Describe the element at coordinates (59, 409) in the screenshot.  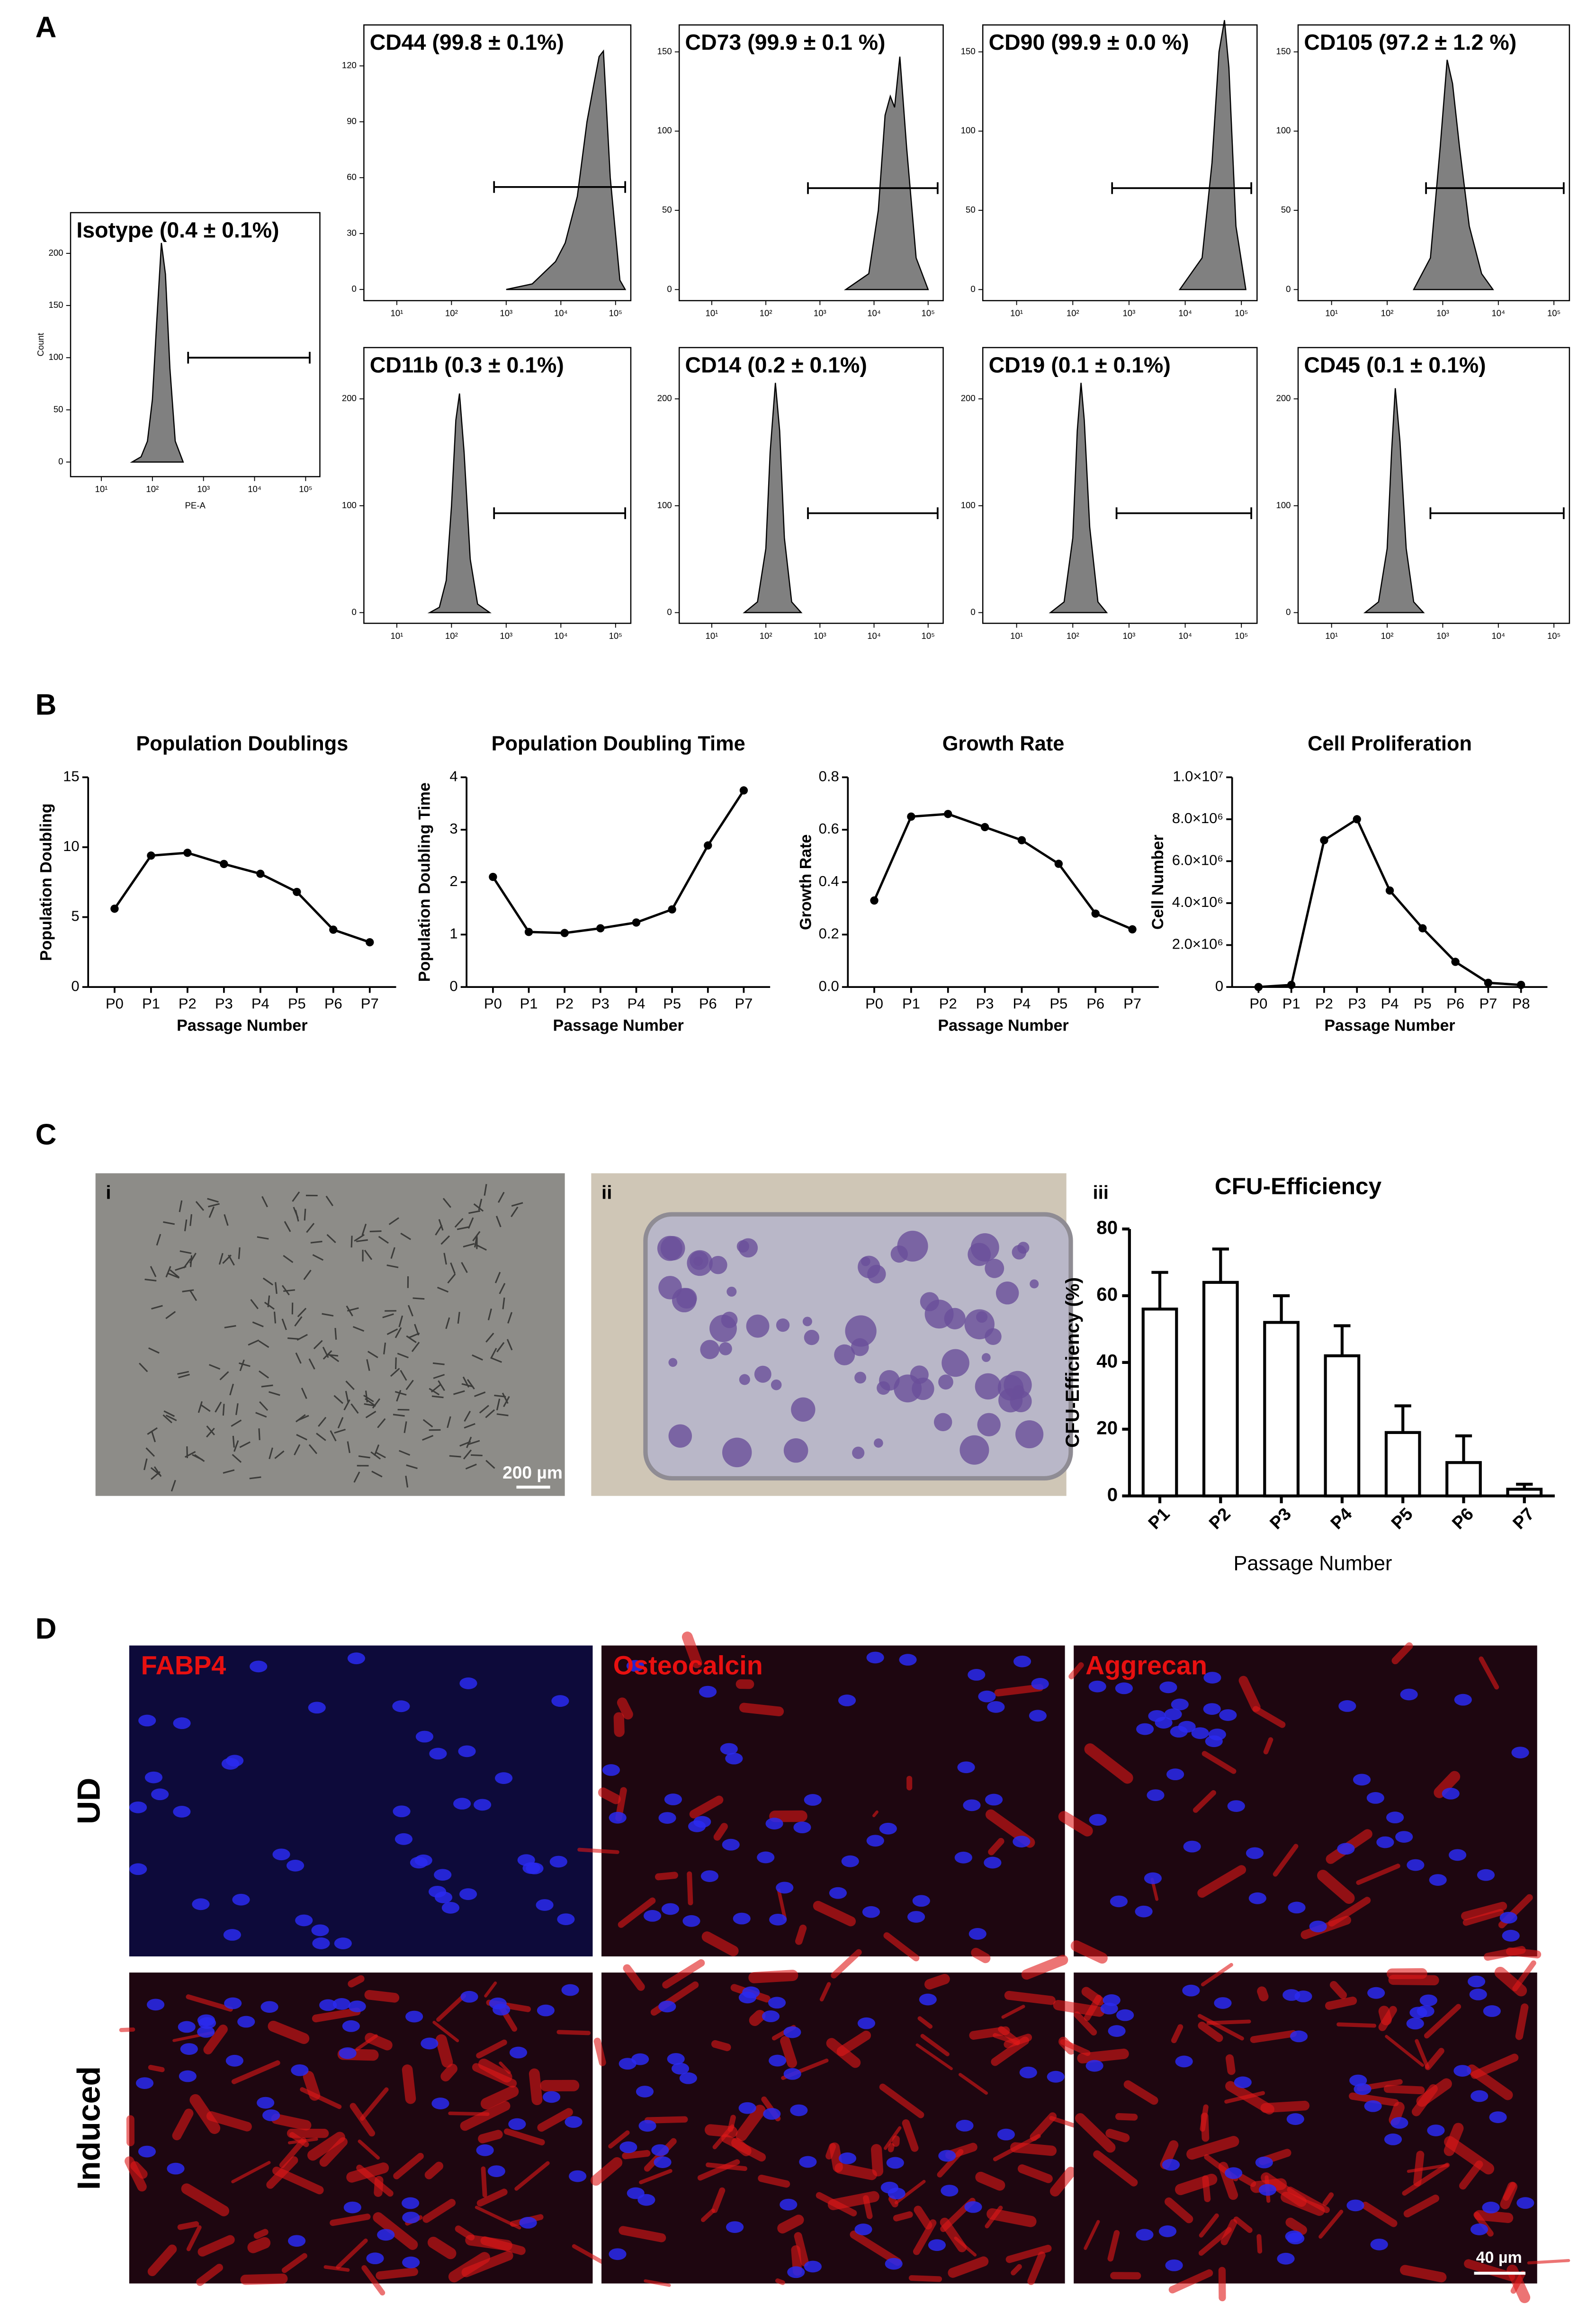
I see `y-tick-label: 50` at that location.